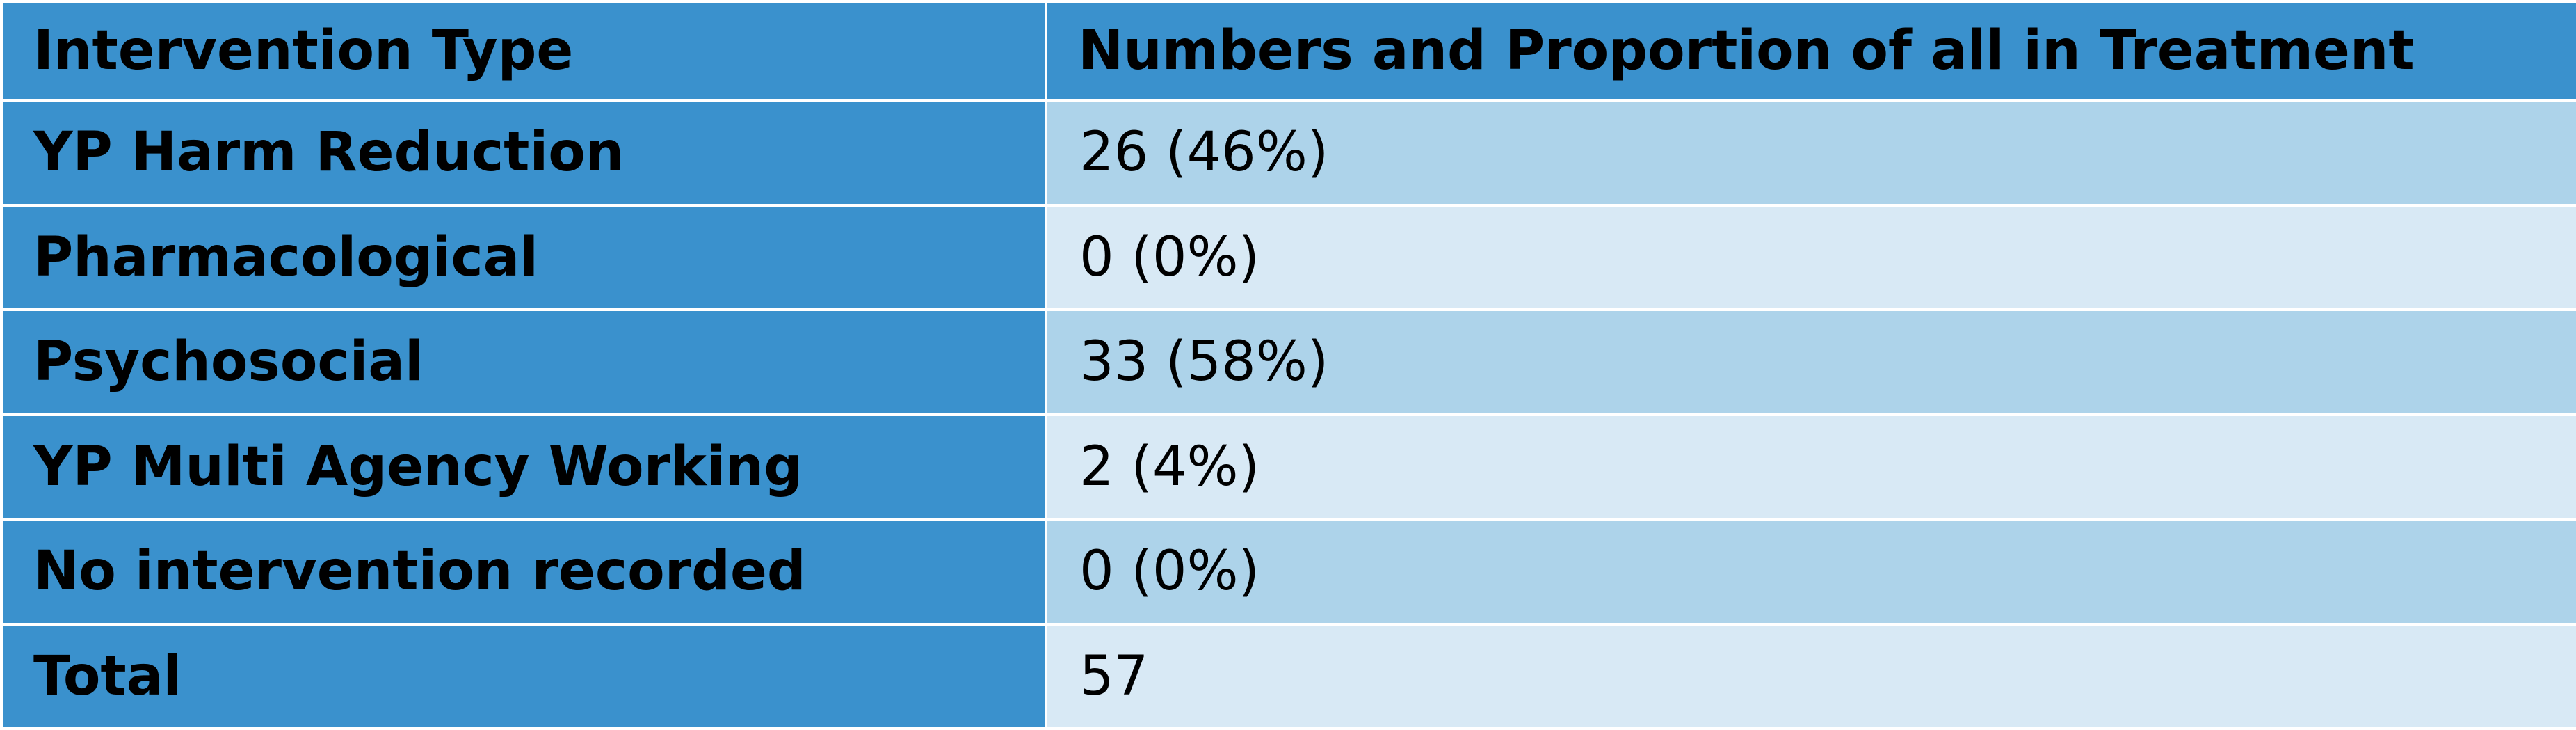 This screenshot has height=730, width=2576. Describe the element at coordinates (1810, 676) in the screenshot. I see `total-value: 57` at that location.